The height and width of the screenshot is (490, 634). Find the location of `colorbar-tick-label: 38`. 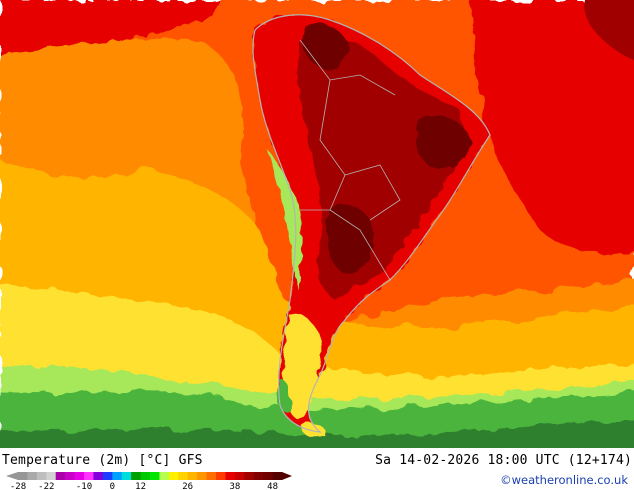

colorbar-tick-label: 38 is located at coordinates (234, 486).